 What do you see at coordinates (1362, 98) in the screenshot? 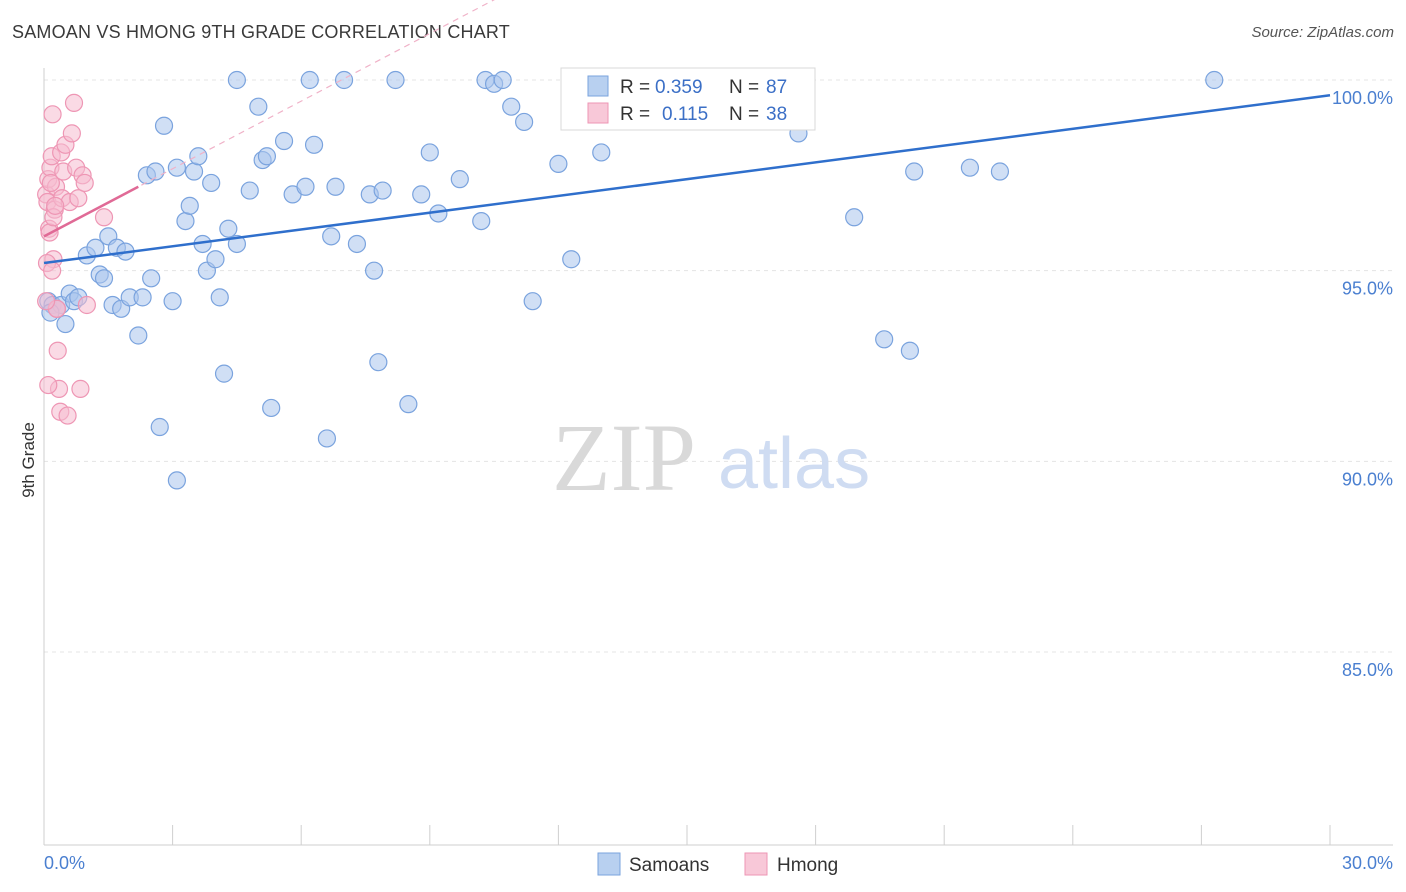
I see `y-tick-label-0: 100.0%` at bounding box center [1362, 98].